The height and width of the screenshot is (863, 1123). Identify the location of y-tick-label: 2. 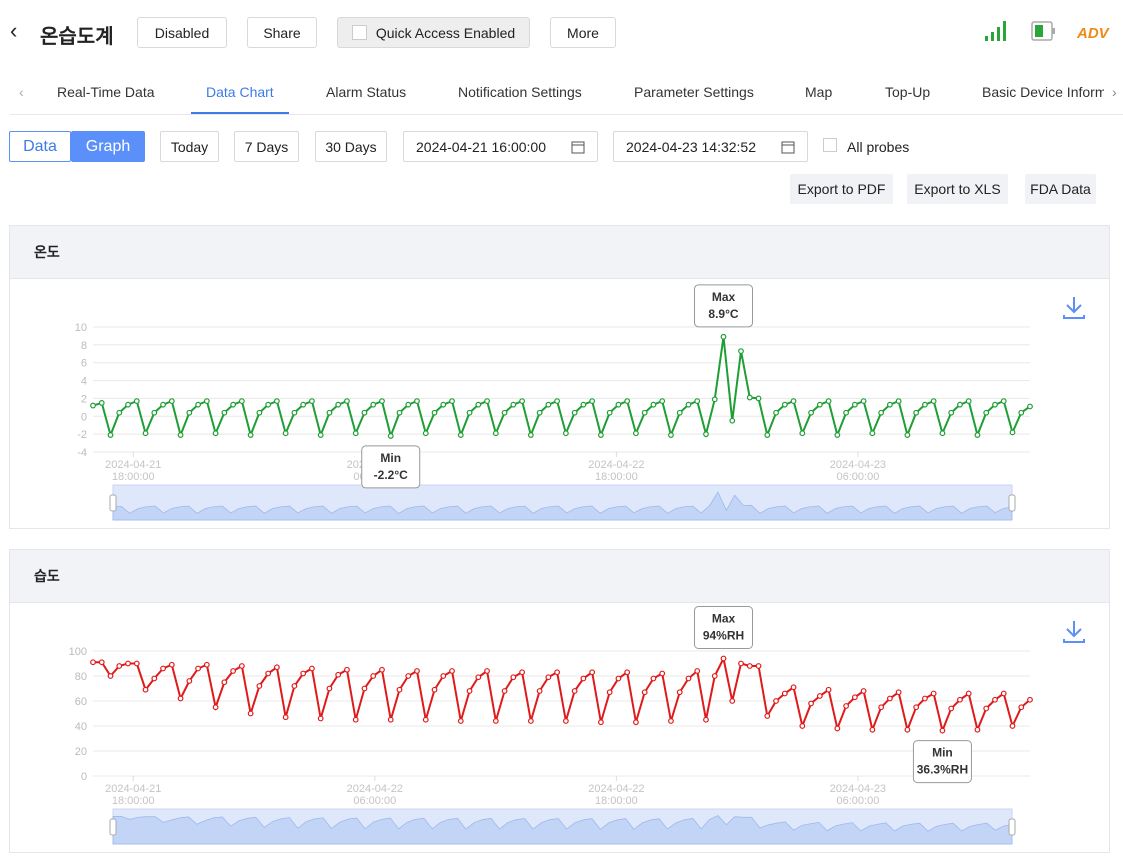
(84, 399).